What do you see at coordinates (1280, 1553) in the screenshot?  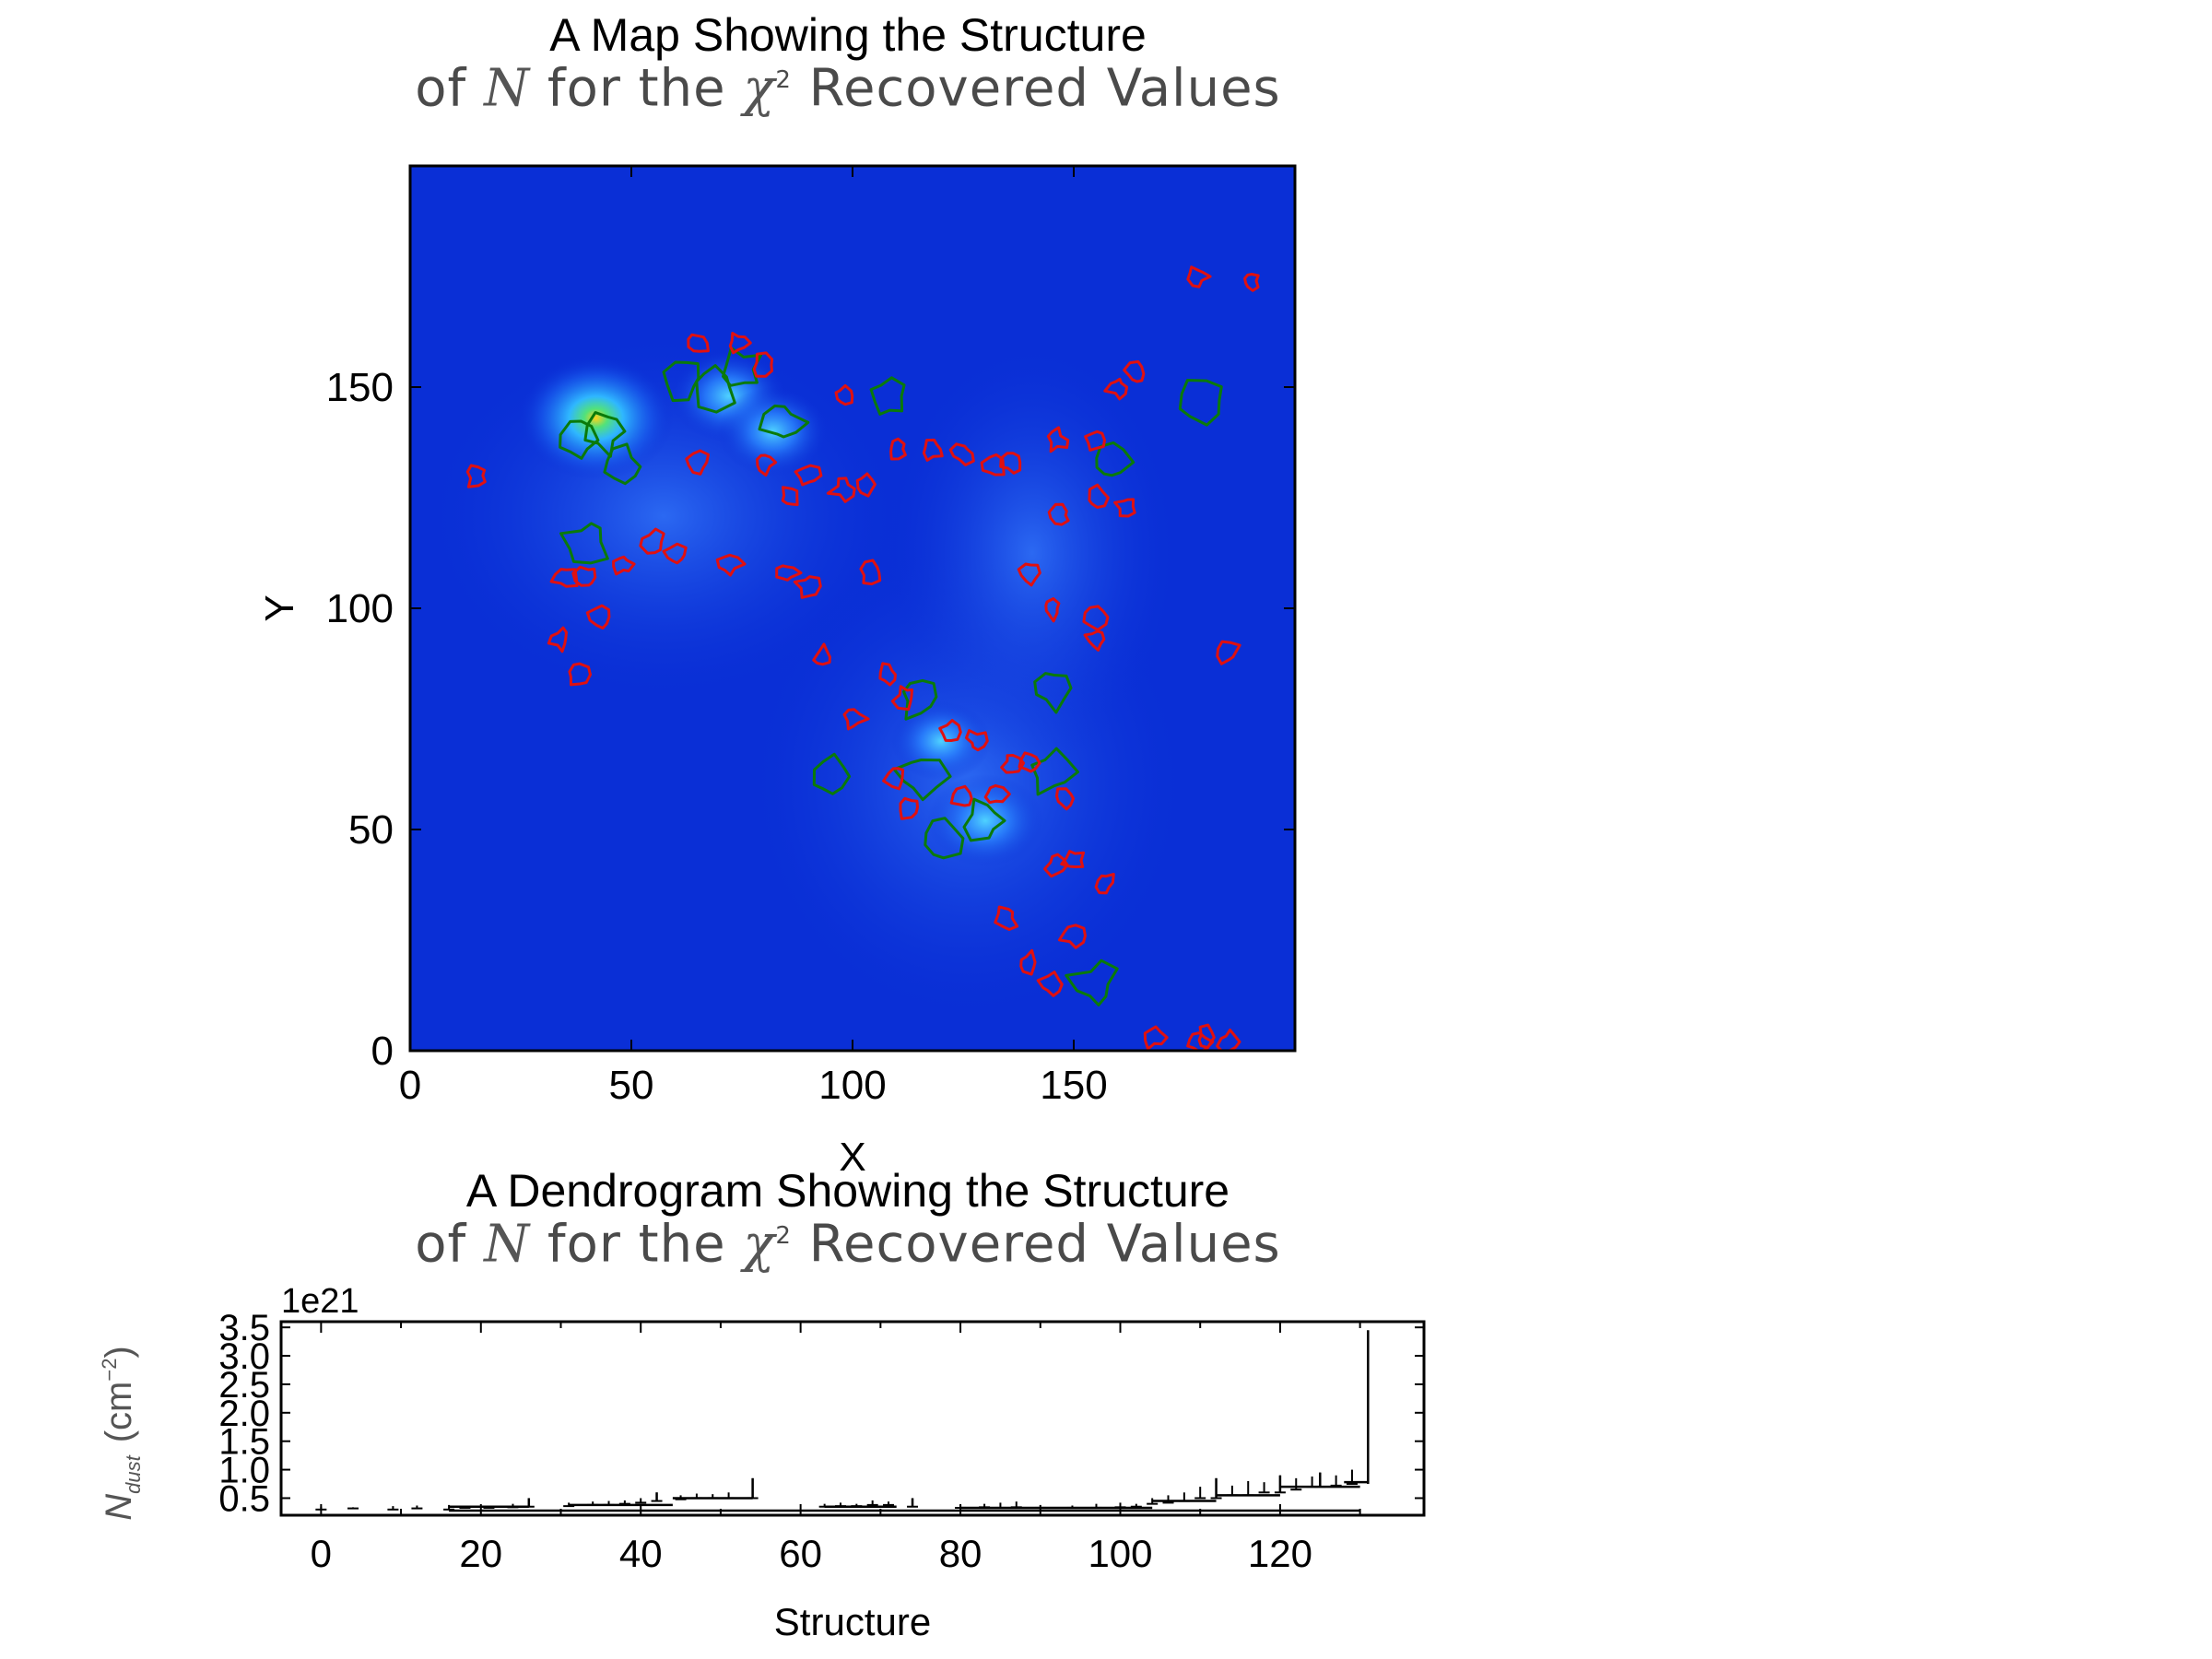 I see `x-tick-label: 120` at bounding box center [1280, 1553].